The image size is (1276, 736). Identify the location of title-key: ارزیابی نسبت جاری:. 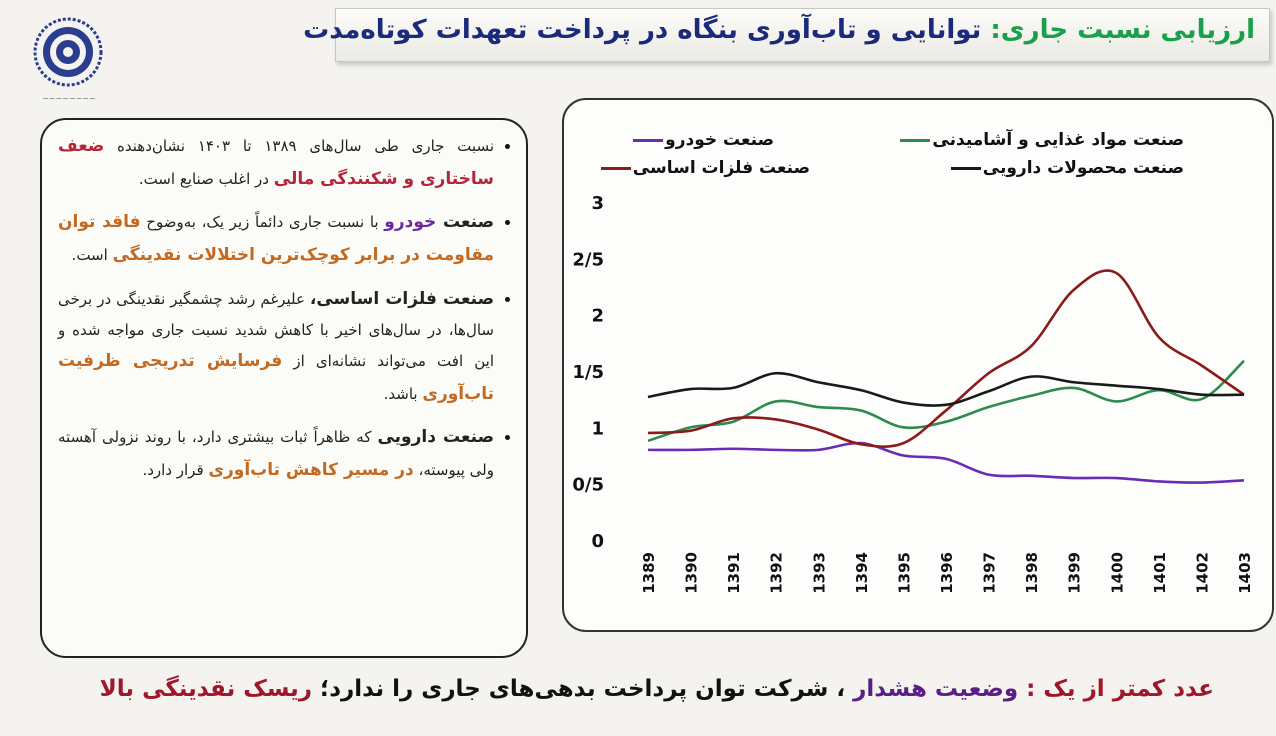
(1122, 30).